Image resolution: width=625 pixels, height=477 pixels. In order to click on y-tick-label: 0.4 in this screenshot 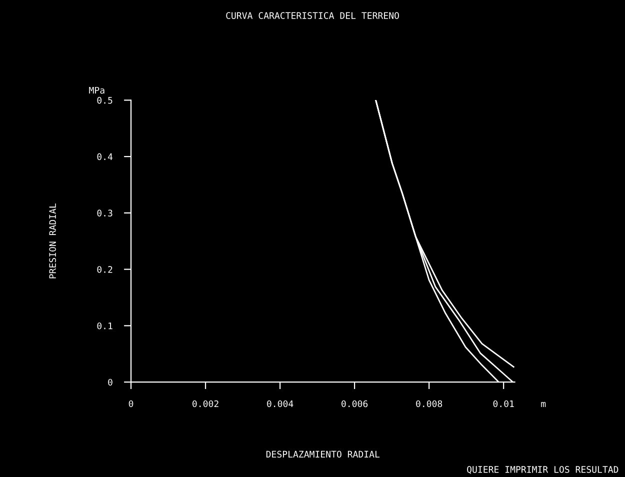, I will do `click(105, 156)`.